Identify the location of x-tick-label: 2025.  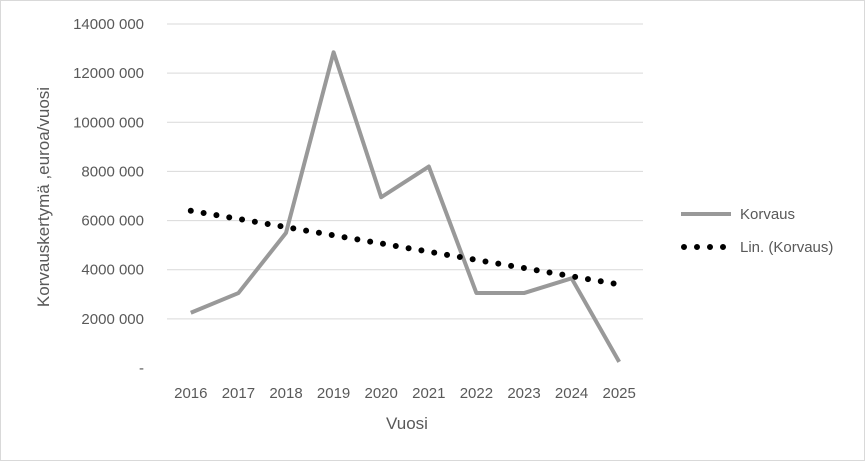
(619, 393).